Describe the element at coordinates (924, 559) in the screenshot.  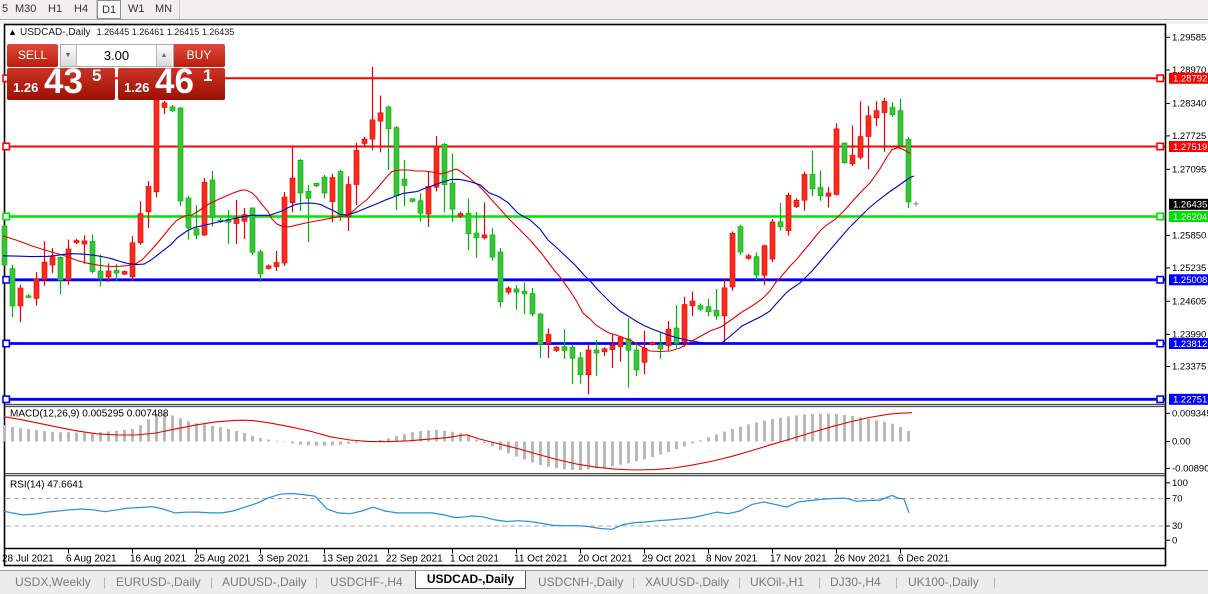
I see `svg-text: 6 Dec 2021` at that location.